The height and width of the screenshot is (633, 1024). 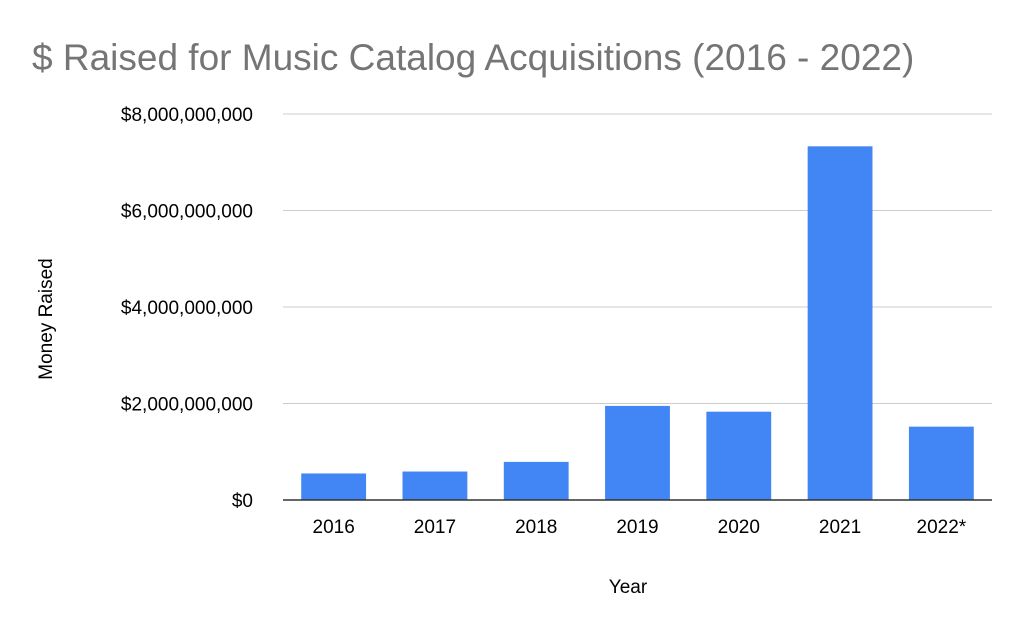 What do you see at coordinates (840, 527) in the screenshot?
I see `x-tick-label: 2021` at bounding box center [840, 527].